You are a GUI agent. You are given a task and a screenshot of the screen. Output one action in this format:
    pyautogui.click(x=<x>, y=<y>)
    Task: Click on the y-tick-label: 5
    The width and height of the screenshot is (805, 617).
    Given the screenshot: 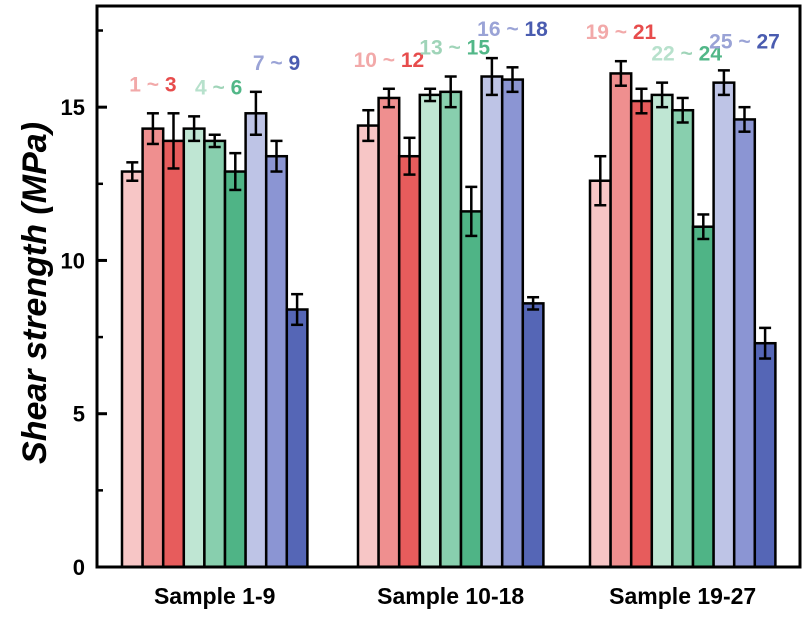 What is the action you would take?
    pyautogui.click(x=79, y=414)
    